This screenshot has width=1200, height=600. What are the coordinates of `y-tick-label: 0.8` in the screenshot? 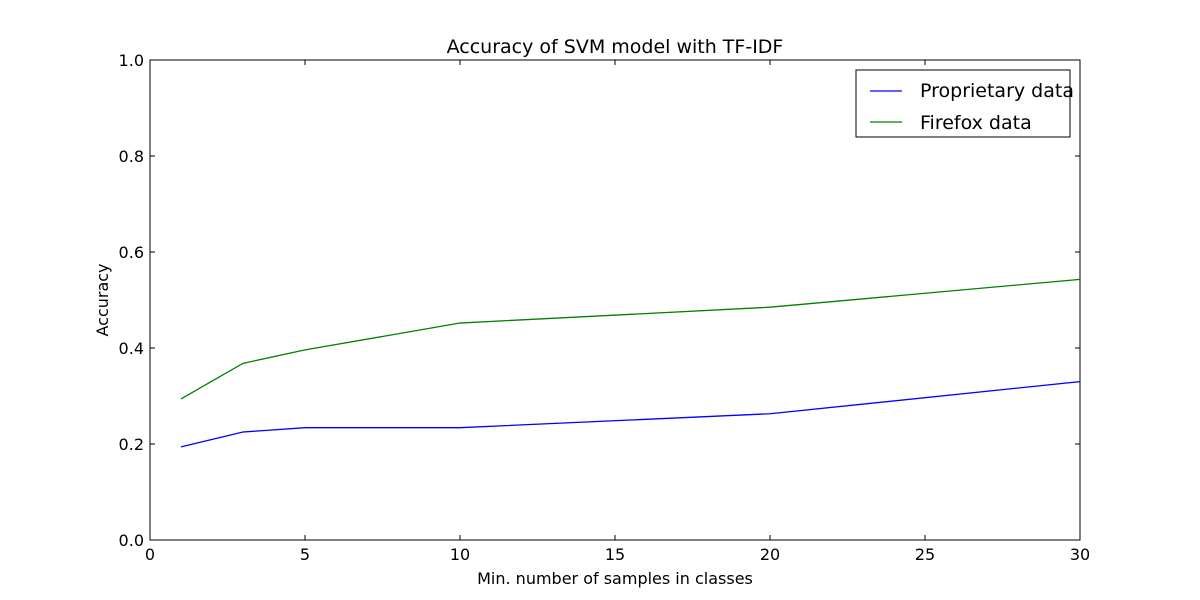 It's located at (131, 156).